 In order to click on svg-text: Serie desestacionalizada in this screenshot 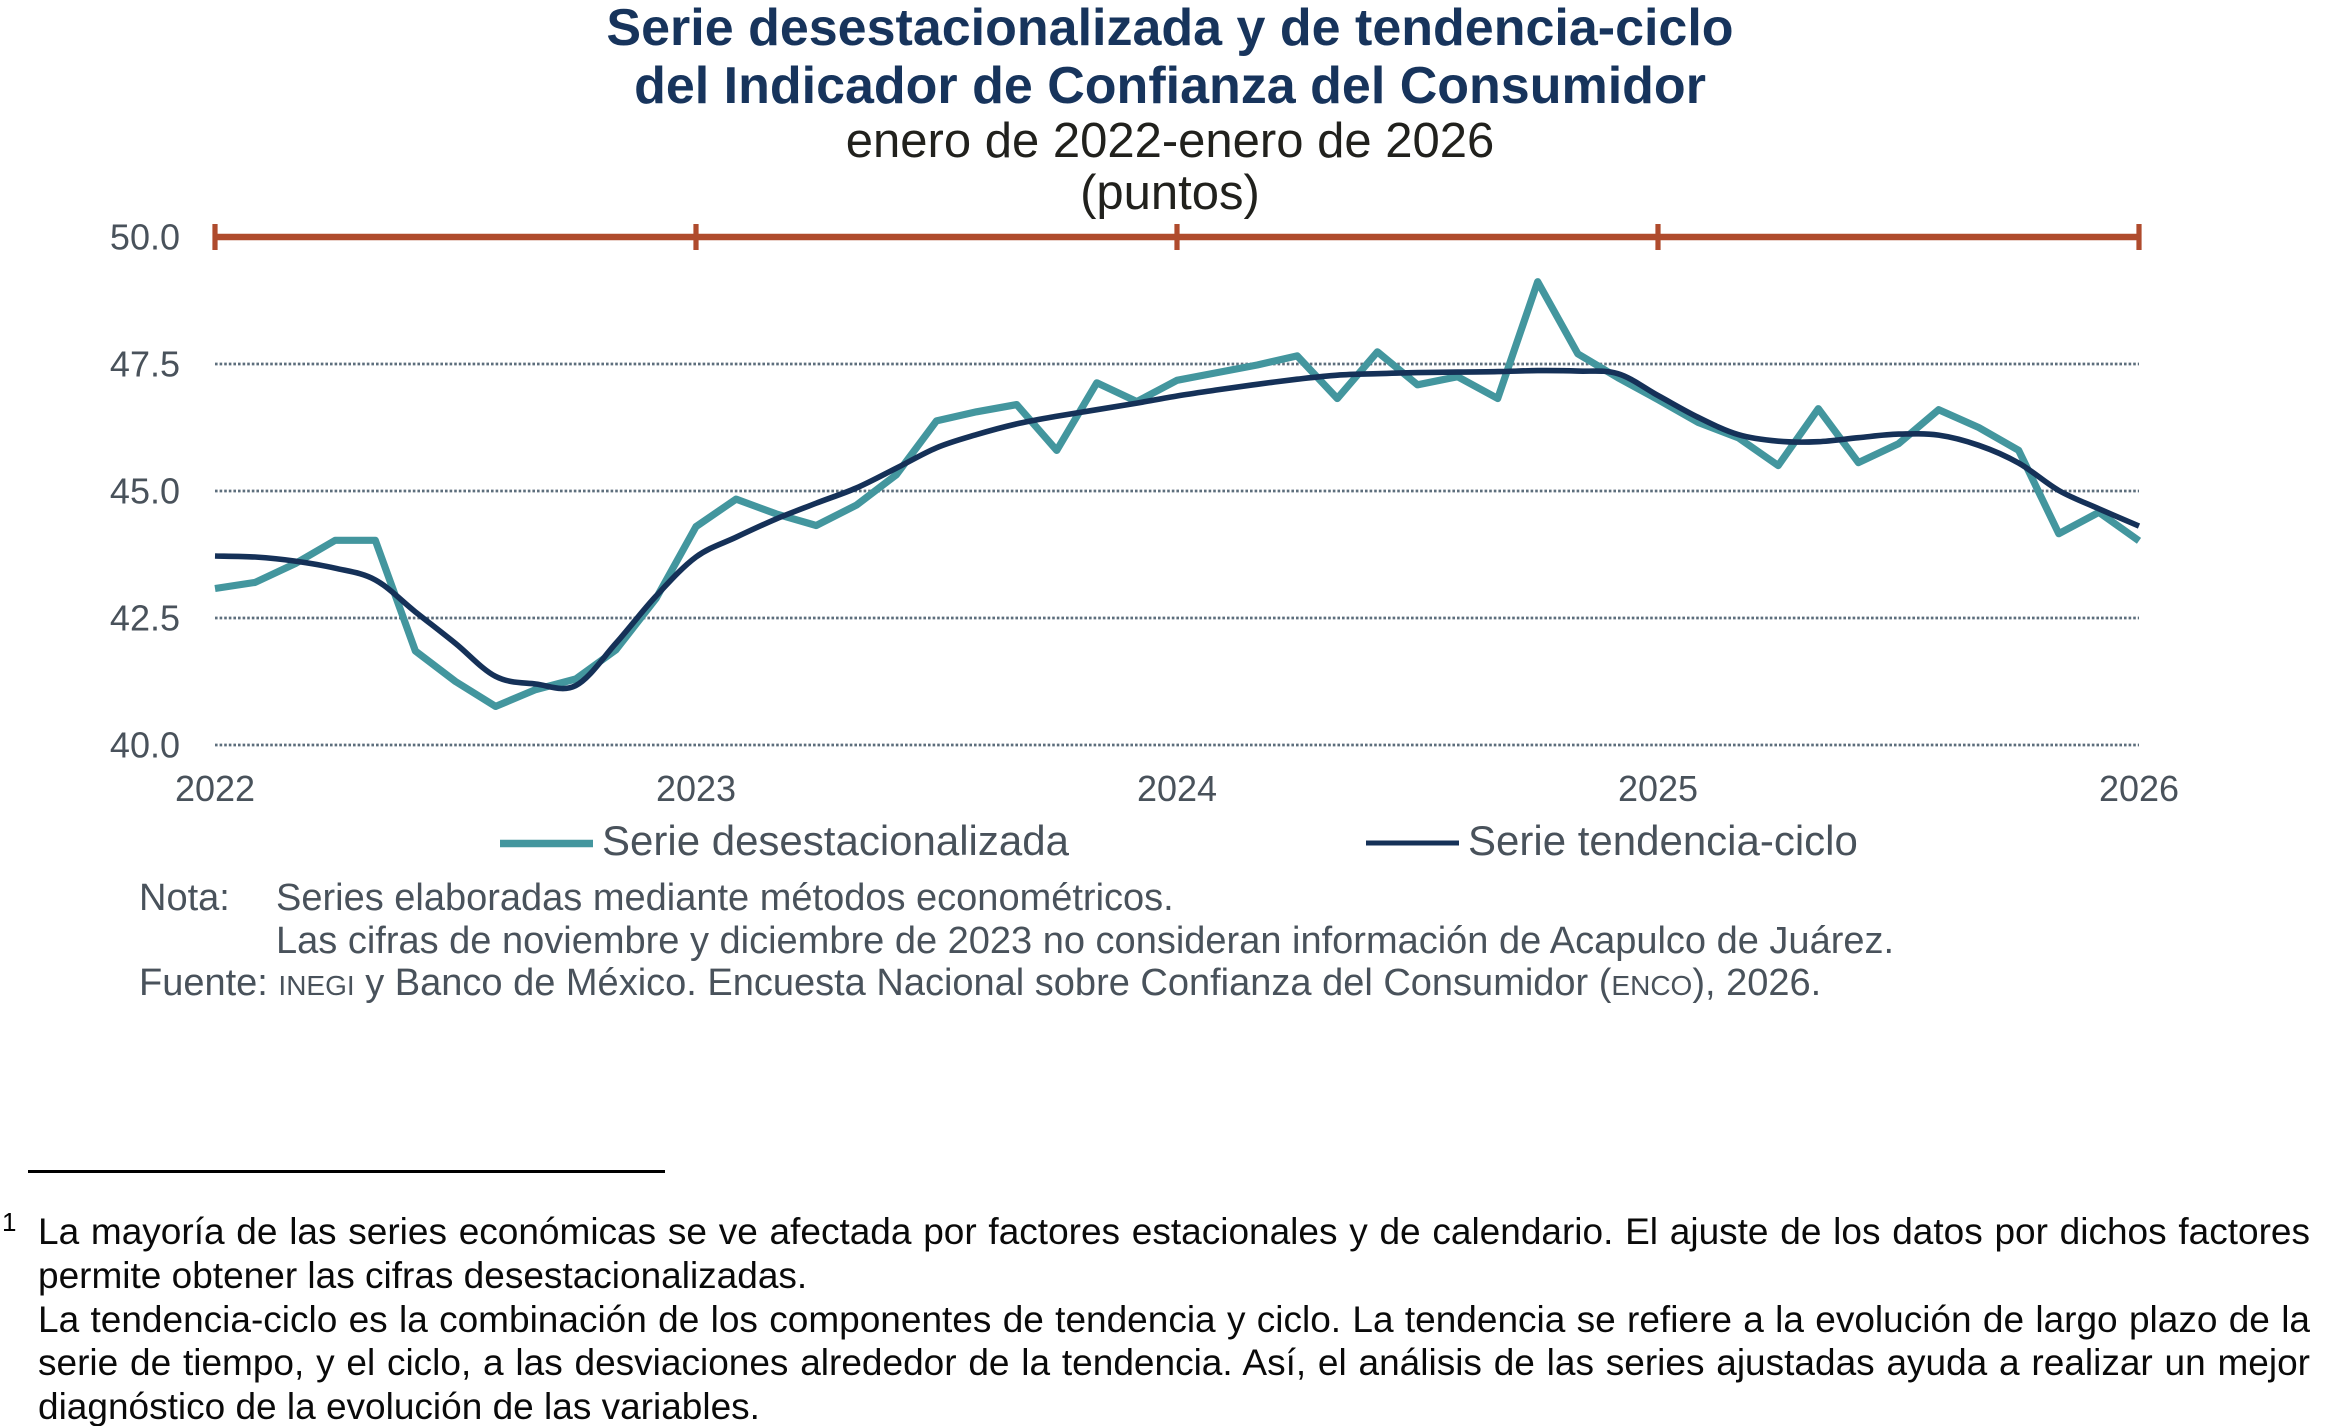, I will do `click(836, 840)`.